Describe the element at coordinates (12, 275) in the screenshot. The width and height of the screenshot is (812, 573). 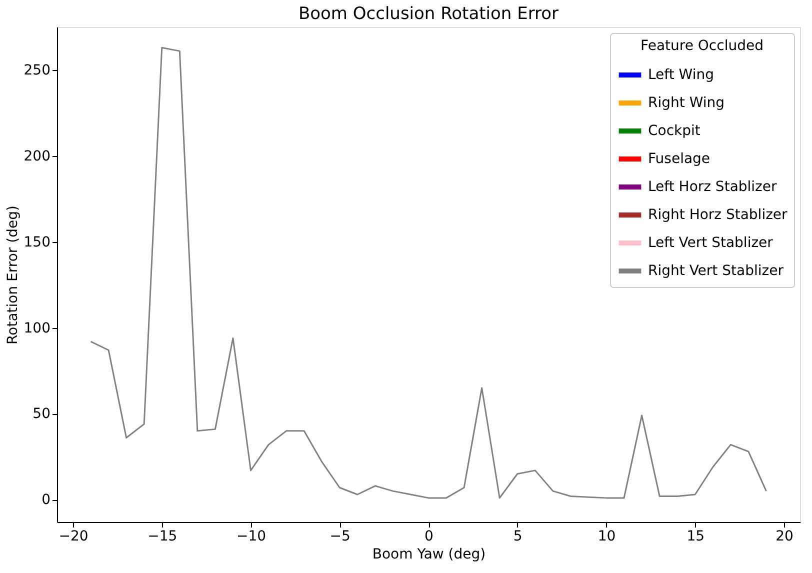
I see `y-axis-title: Rotation Error (deg)` at that location.